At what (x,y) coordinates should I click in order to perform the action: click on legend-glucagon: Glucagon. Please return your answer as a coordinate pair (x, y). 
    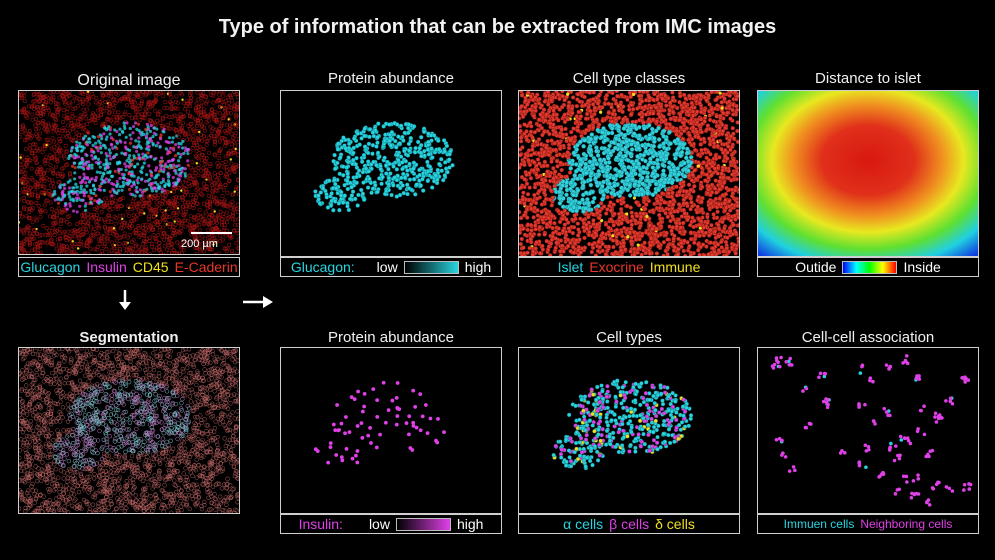
    Looking at the image, I should click on (50, 267).